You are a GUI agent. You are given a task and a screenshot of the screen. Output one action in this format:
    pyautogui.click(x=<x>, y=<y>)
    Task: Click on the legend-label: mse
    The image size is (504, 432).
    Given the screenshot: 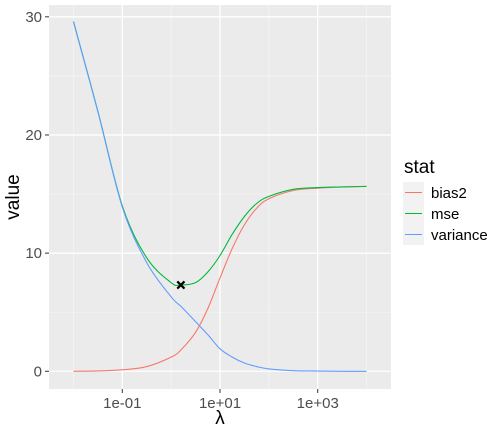 What is the action you would take?
    pyautogui.click(x=445, y=214)
    